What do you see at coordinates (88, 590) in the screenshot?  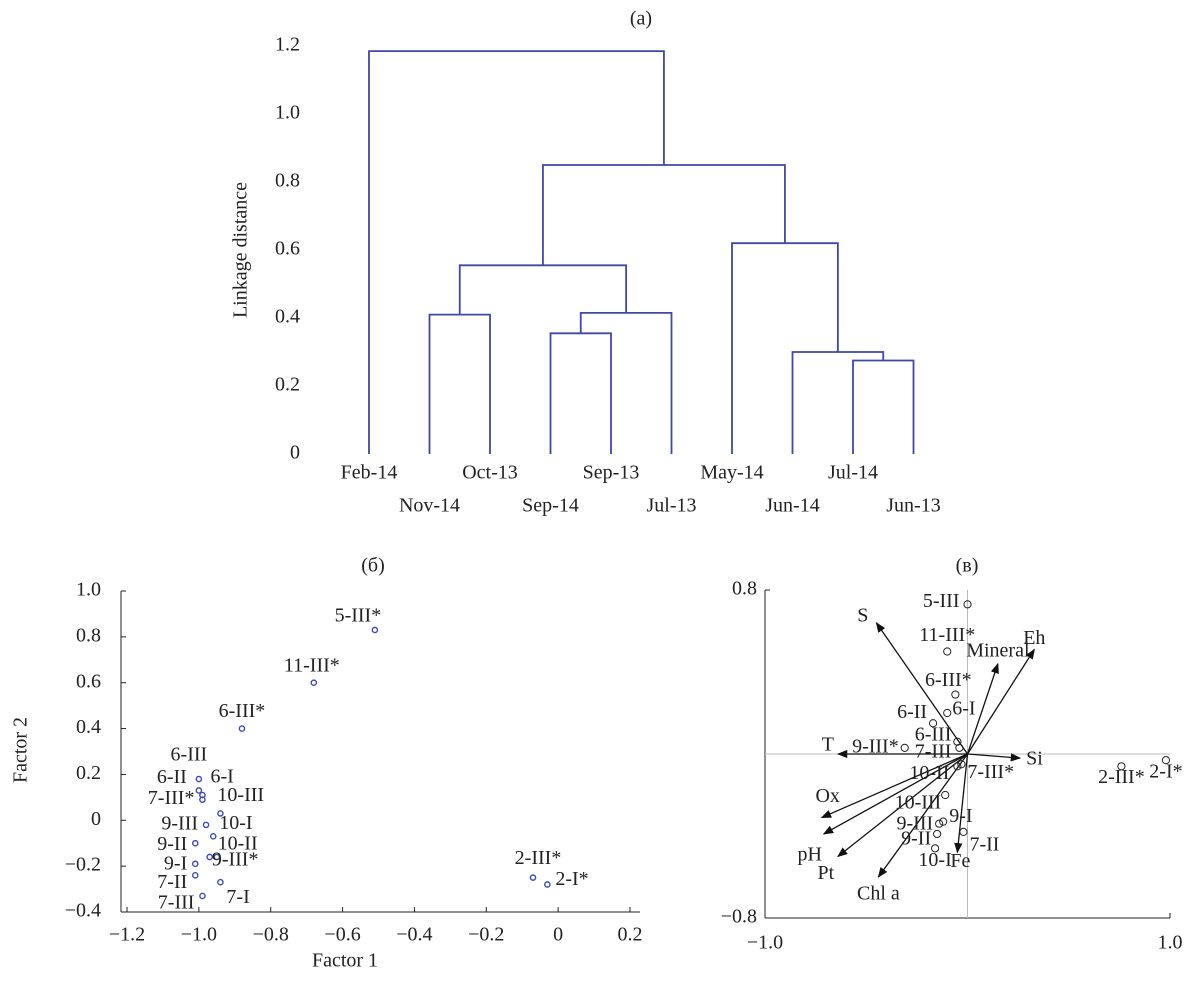 I see `y-tick-label: 1.0` at bounding box center [88, 590].